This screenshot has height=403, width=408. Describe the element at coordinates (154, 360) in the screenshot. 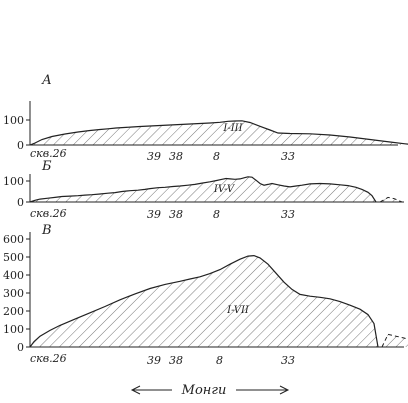

I see `panel-v-well-39: 39` at that location.